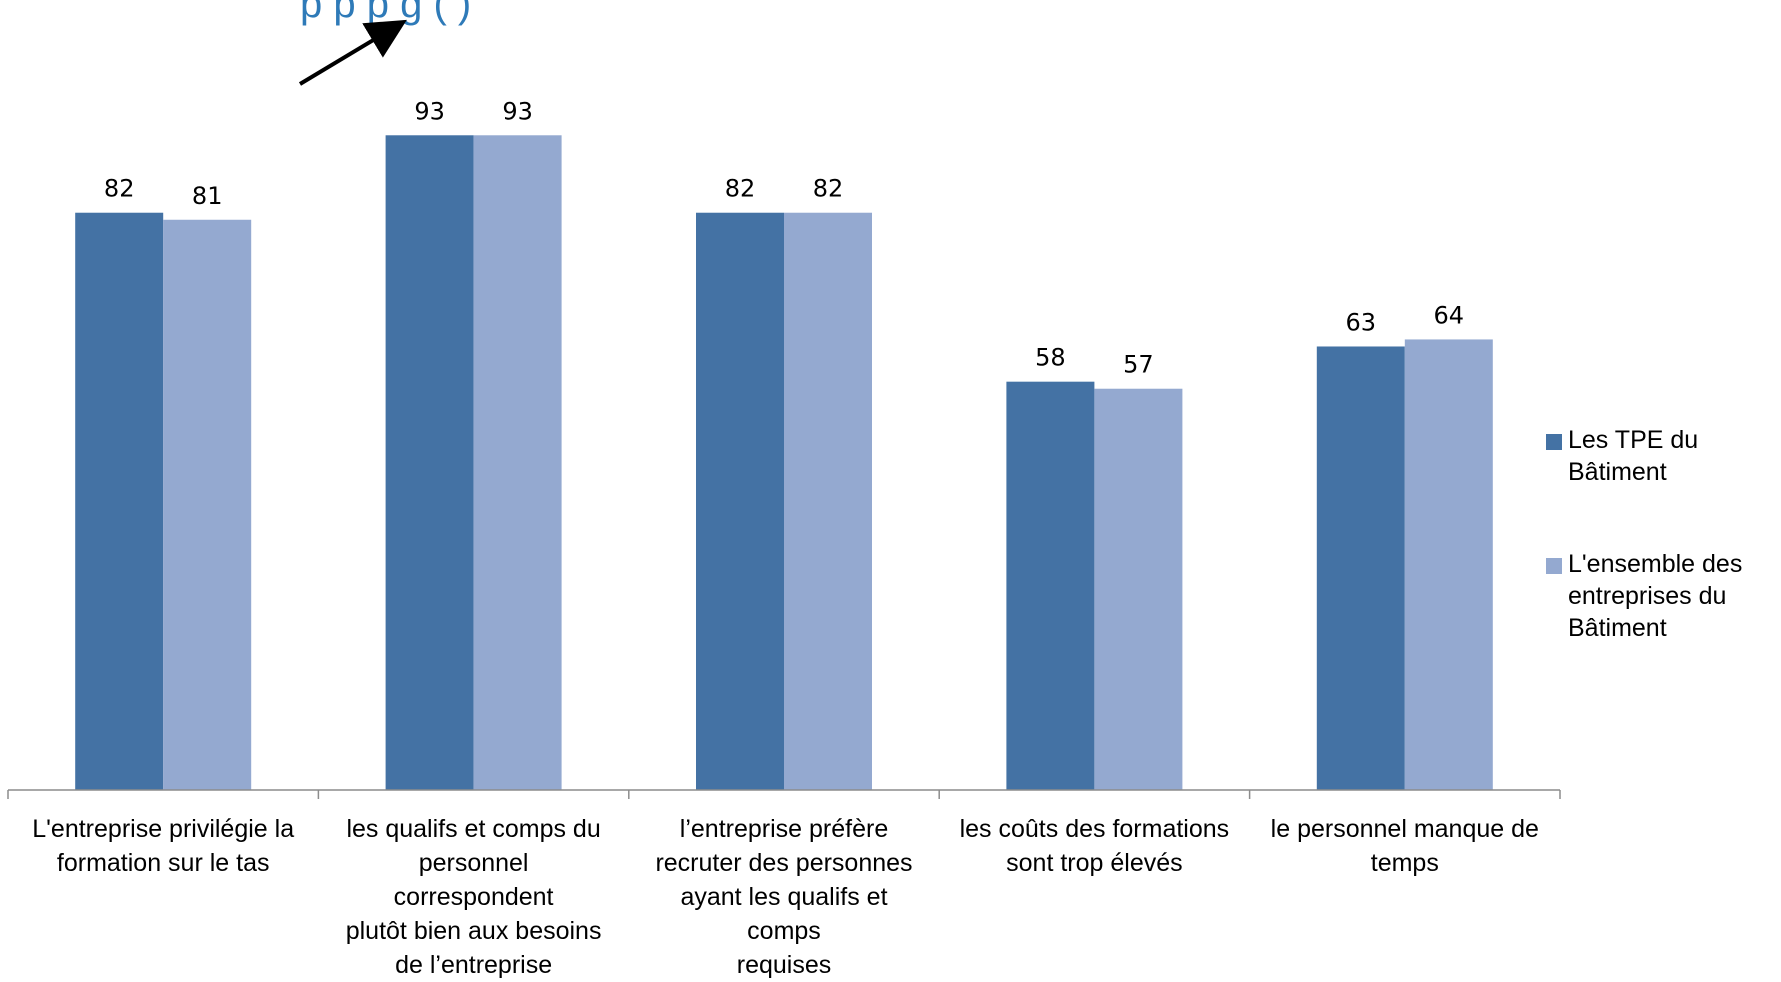  I want to click on legend-label-ensemble: L'ensemble des entreprises du Bâtiment, so click(1674, 596).